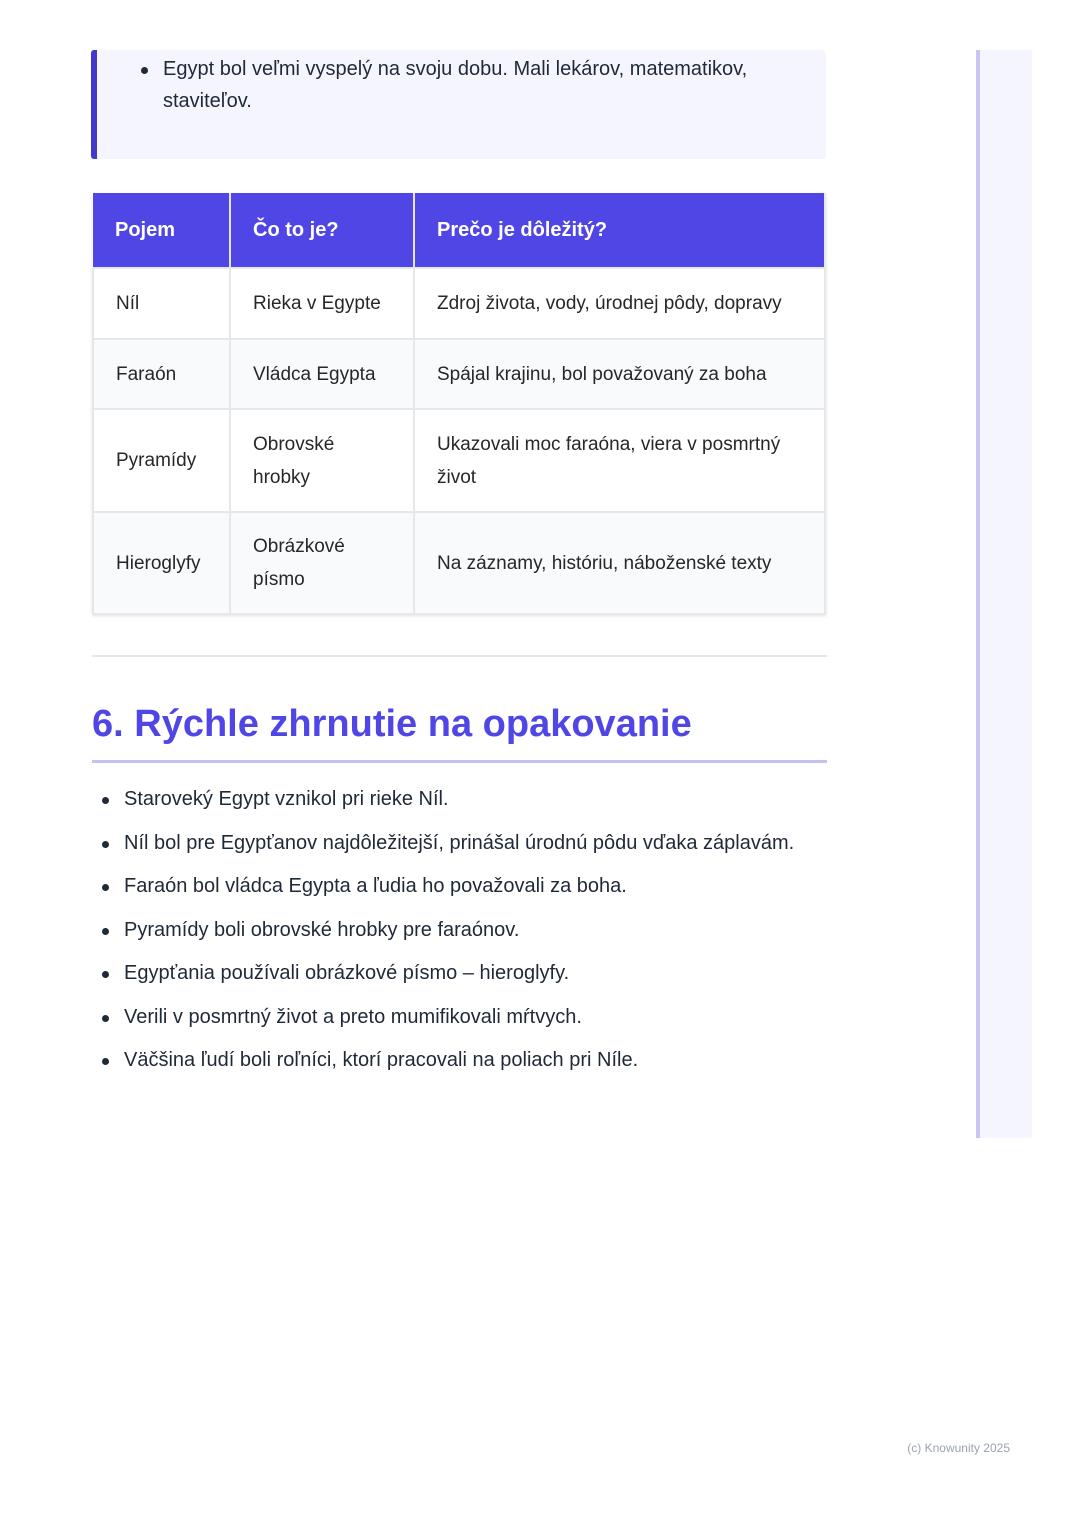 Image resolution: width=1080 pixels, height=1528 pixels. Describe the element at coordinates (161, 303) in the screenshot. I see `table-cell: Níl` at that location.